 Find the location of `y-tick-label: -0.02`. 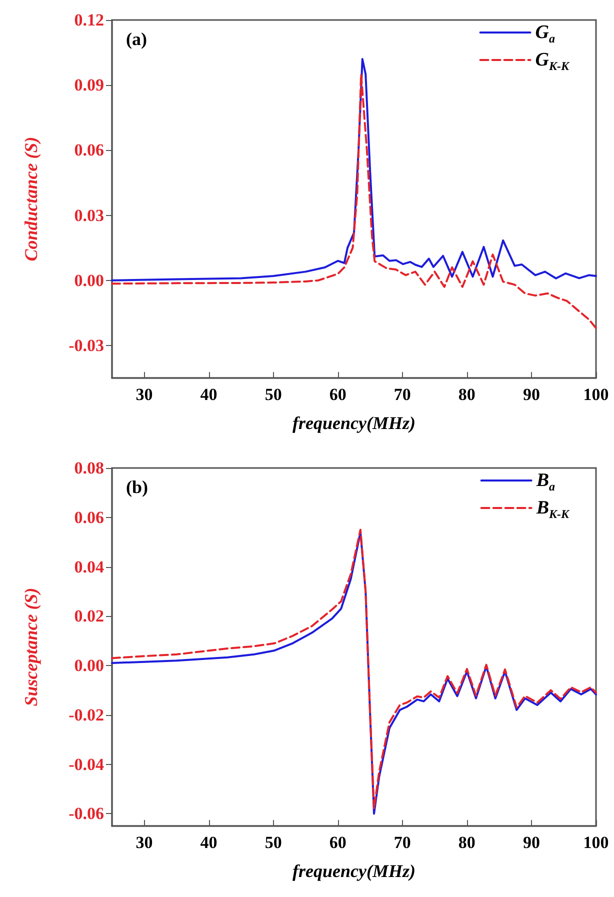

y-tick-label: -0.02 is located at coordinates (86, 714).